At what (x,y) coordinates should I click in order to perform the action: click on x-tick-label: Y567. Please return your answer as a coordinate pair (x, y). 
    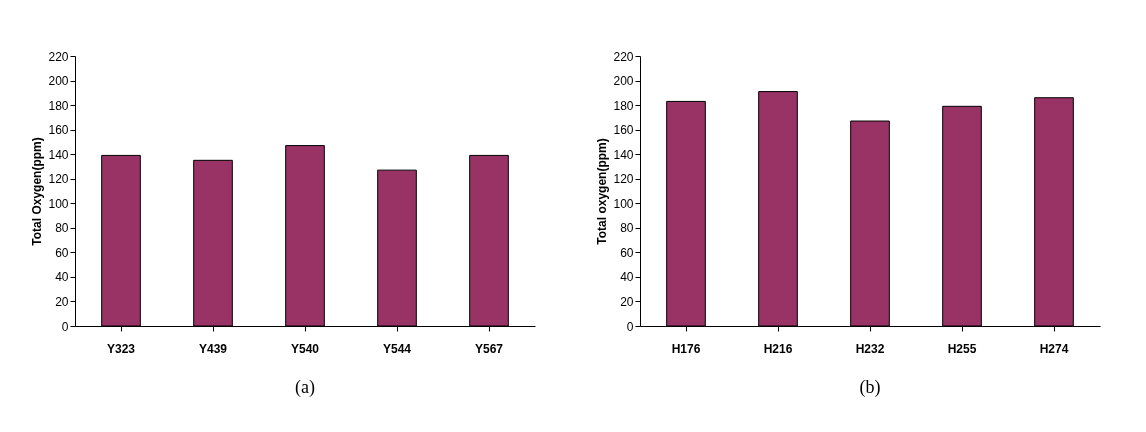
    Looking at the image, I should click on (489, 348).